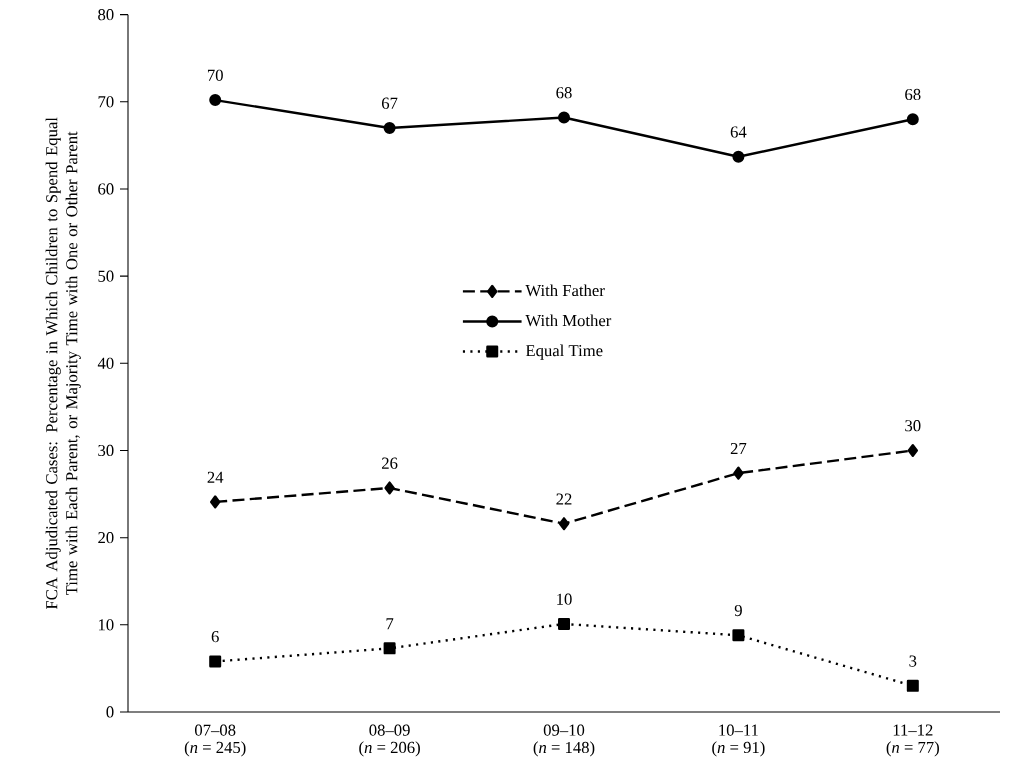 The width and height of the screenshot is (1024, 773). What do you see at coordinates (106, 537) in the screenshot?
I see `y-tick-label: 20` at bounding box center [106, 537].